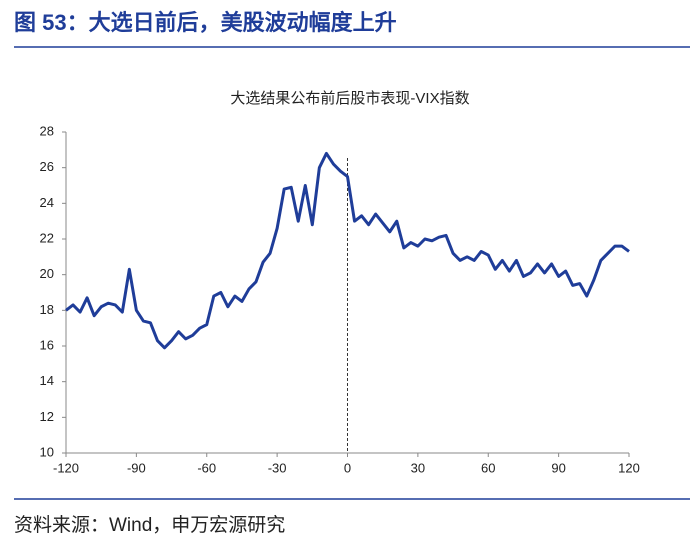  I want to click on chart-title: 大选结果公布前后股市表现-VIX指数, so click(349, 98).